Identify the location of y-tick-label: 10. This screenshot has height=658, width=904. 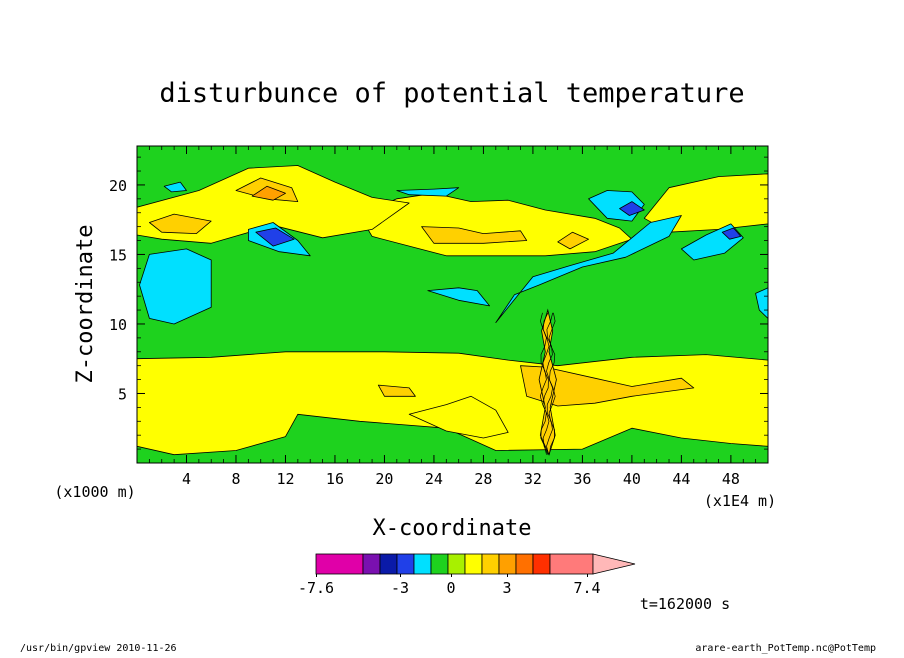
(118, 325).